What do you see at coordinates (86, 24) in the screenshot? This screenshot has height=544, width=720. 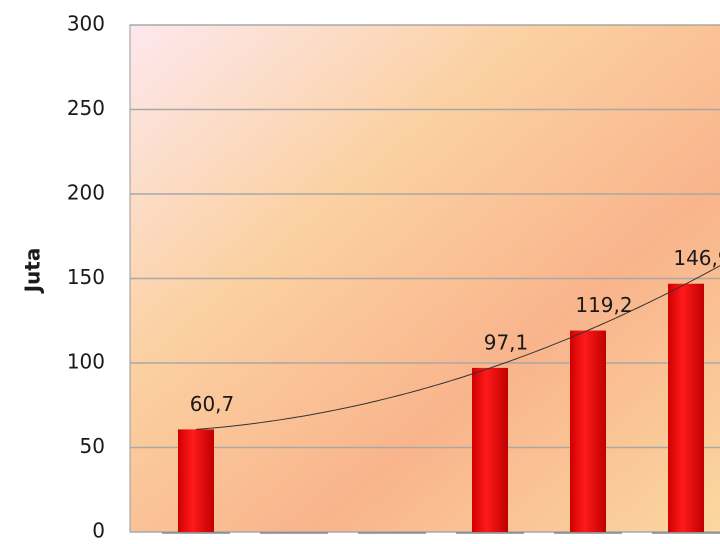 I see `y-tick-label: 300` at bounding box center [86, 24].